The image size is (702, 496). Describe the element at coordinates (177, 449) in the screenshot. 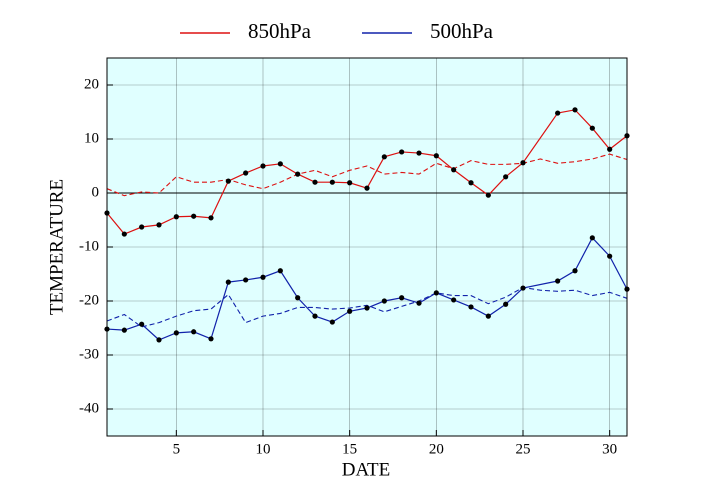

I see `x-tick-label: 5` at that location.